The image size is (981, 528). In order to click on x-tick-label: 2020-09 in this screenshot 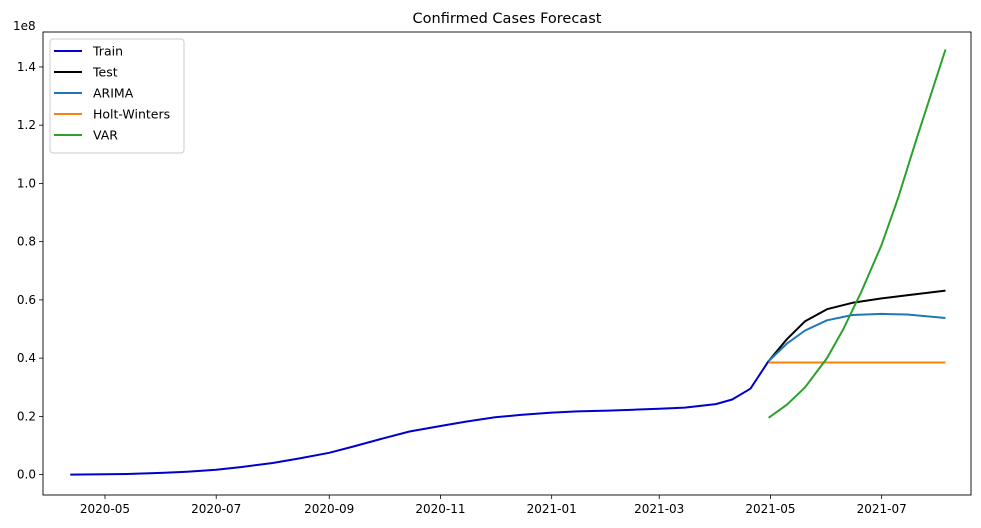, I will do `click(329, 509)`.